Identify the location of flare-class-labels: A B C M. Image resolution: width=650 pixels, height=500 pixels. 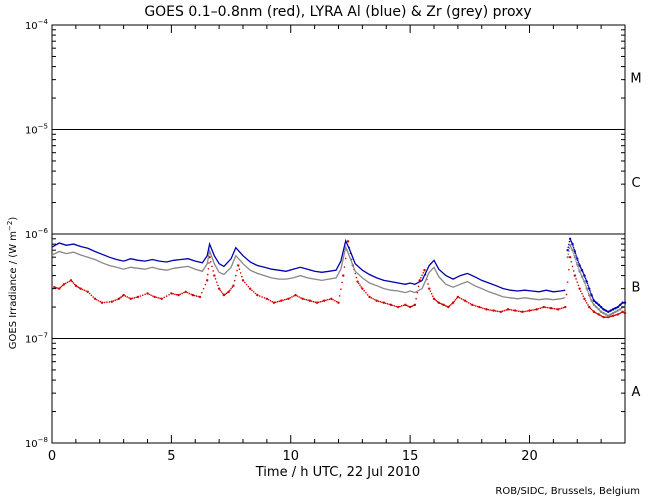
(635, 235).